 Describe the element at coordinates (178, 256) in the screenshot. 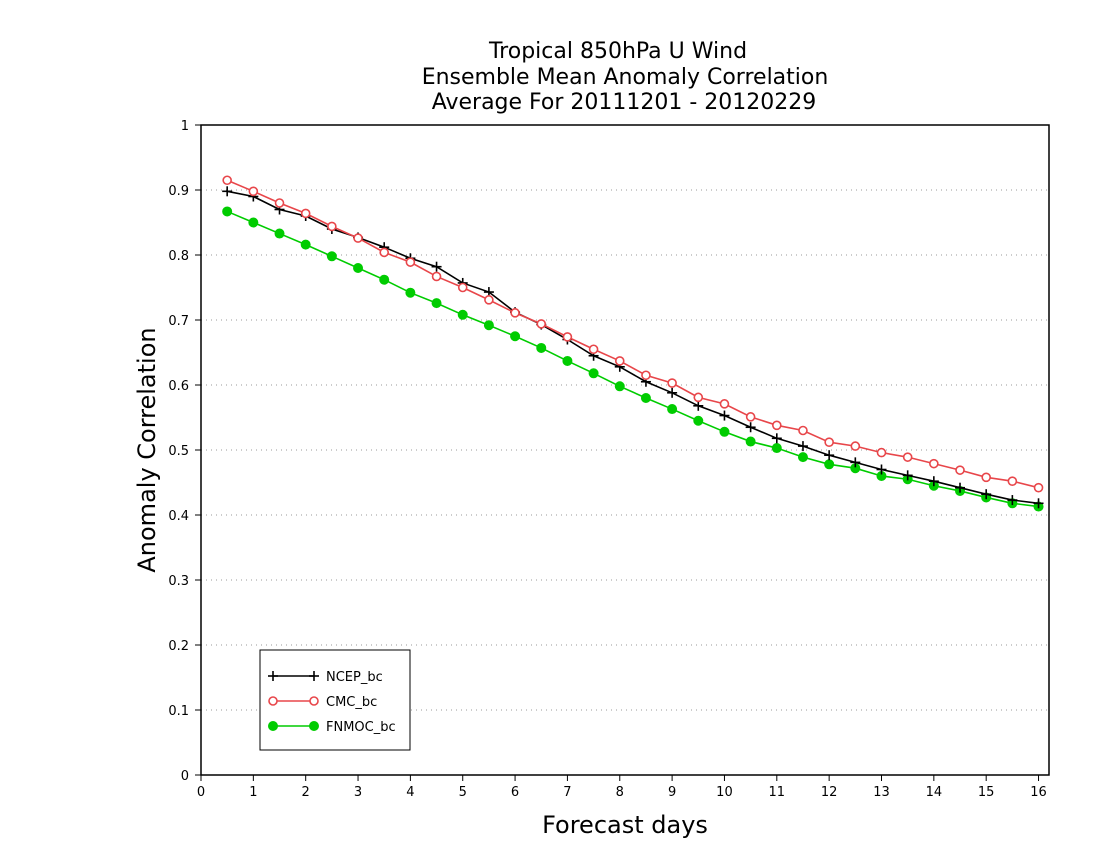

I see `y-tick-label: 0.8` at that location.